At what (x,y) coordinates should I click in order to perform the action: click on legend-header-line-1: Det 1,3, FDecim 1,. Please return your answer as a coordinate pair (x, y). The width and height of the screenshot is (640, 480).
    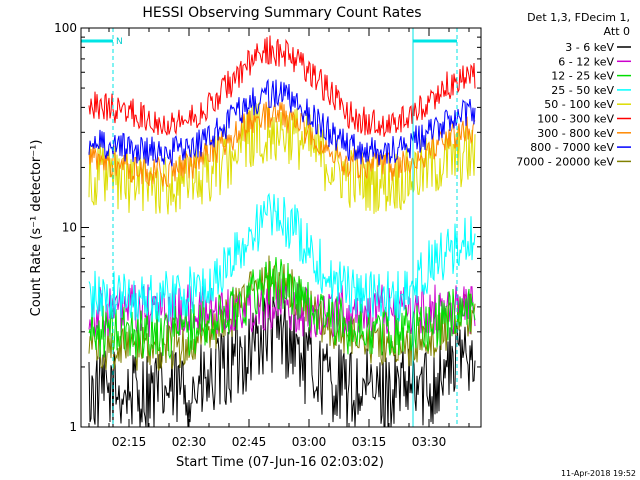
    Looking at the image, I should click on (578, 17).